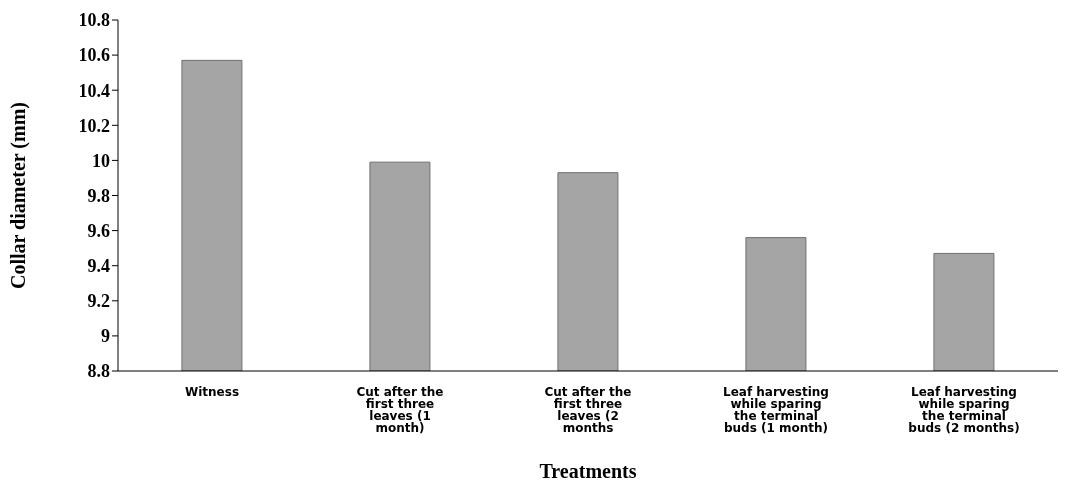 Image resolution: width=1086 pixels, height=493 pixels. Describe the element at coordinates (212, 391) in the screenshot. I see `x-tick-label: Witness` at that location.